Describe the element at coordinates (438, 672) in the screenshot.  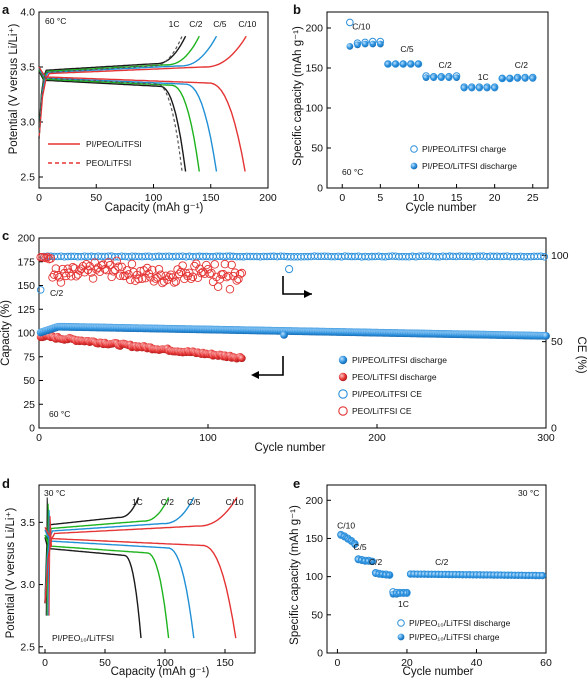
I see `panel-e-xlabel: Cycle number` at that location.